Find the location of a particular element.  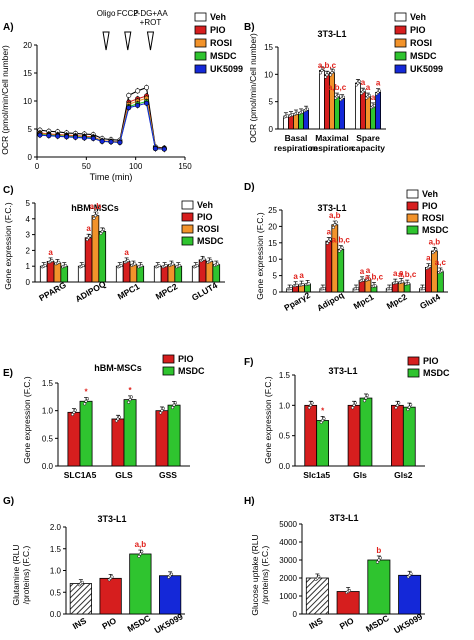

x-tick-label: INS is located at coordinates (80, 623).